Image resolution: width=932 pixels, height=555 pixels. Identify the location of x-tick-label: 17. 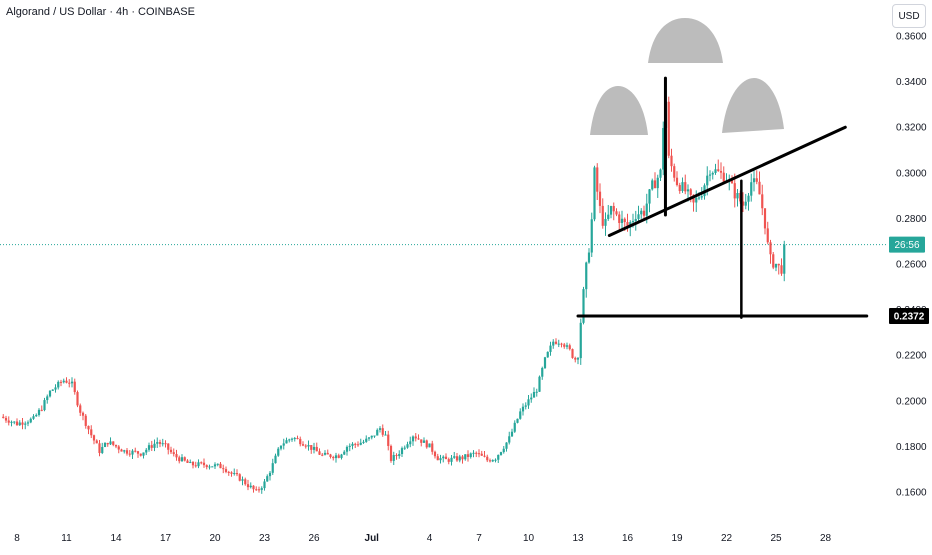
(166, 538).